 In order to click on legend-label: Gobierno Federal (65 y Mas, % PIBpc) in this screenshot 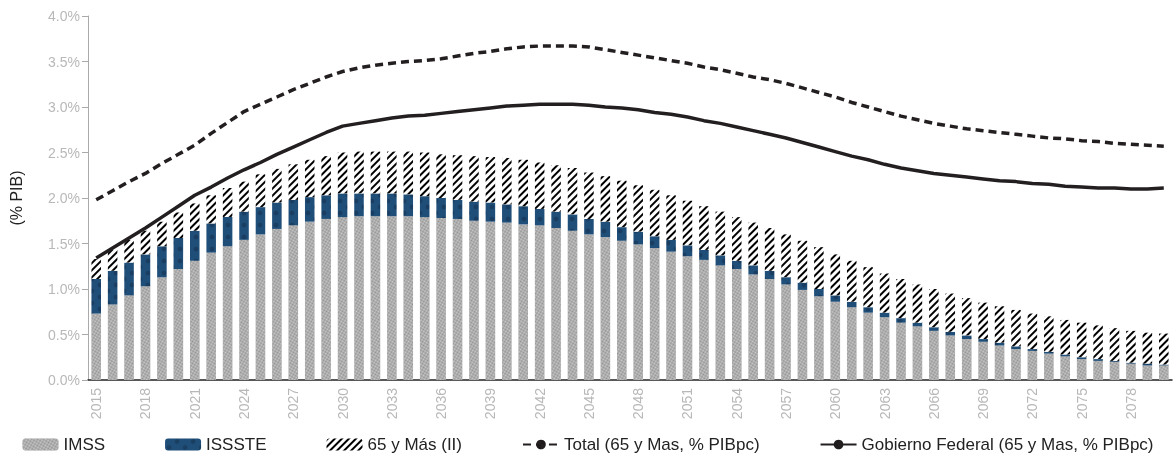, I will do `click(1007, 444)`.